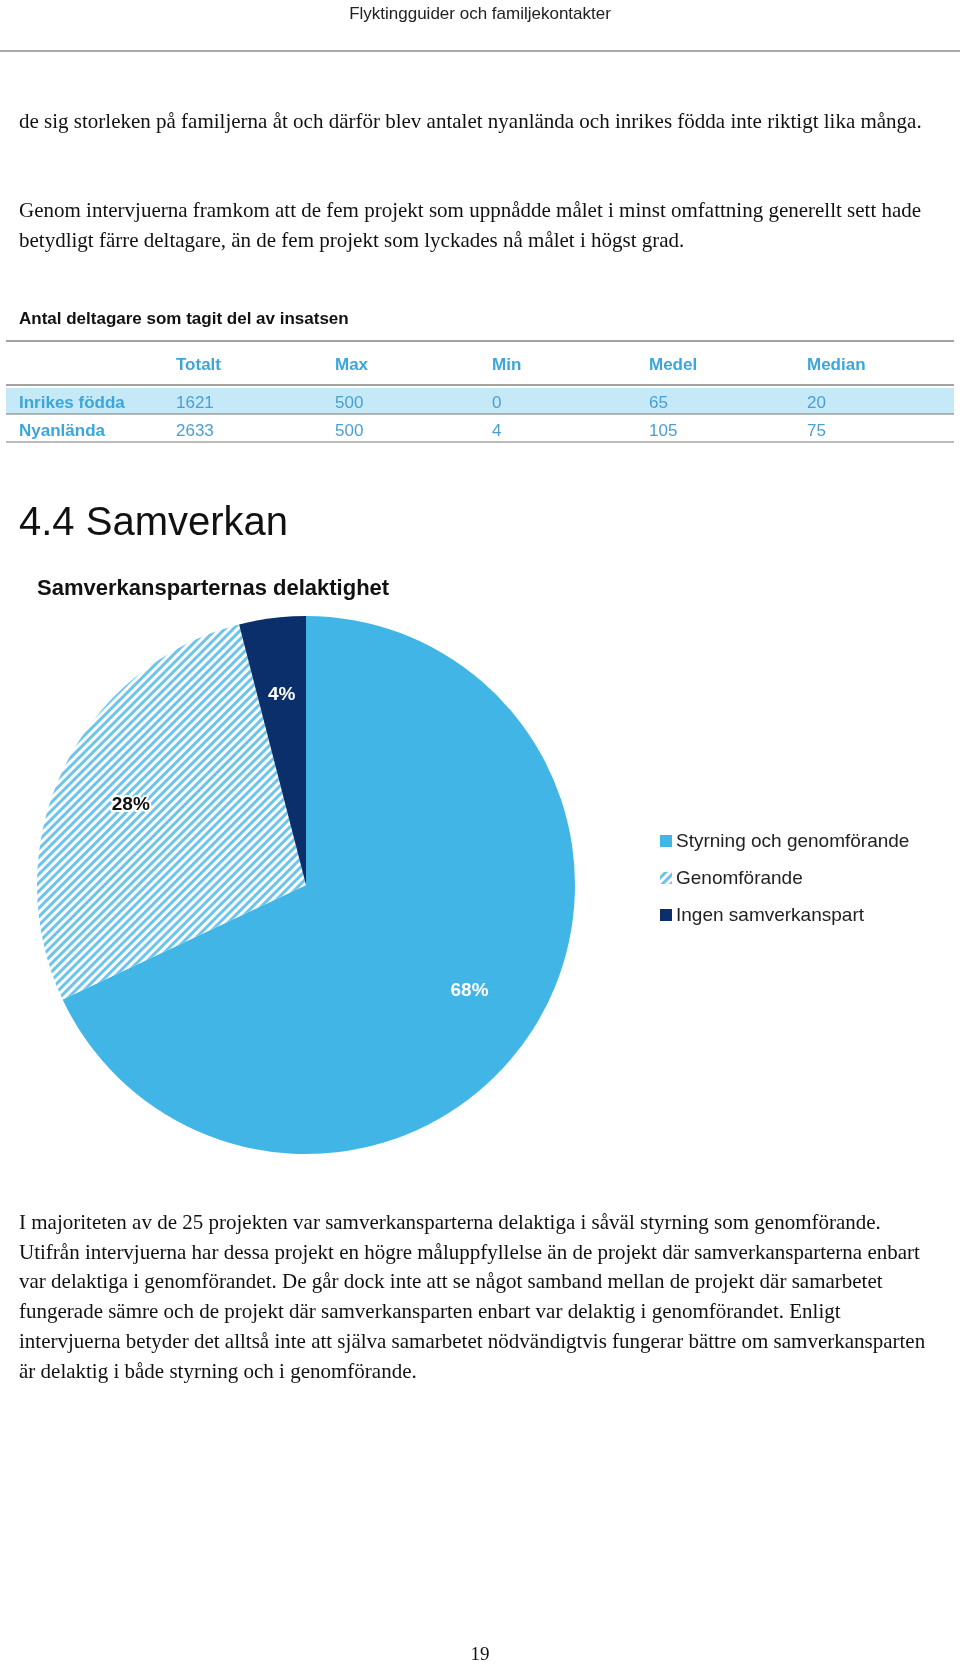 The height and width of the screenshot is (1666, 960). Describe the element at coordinates (62, 430) in the screenshot. I see `y-tick-label: Nyanlända` at that location.